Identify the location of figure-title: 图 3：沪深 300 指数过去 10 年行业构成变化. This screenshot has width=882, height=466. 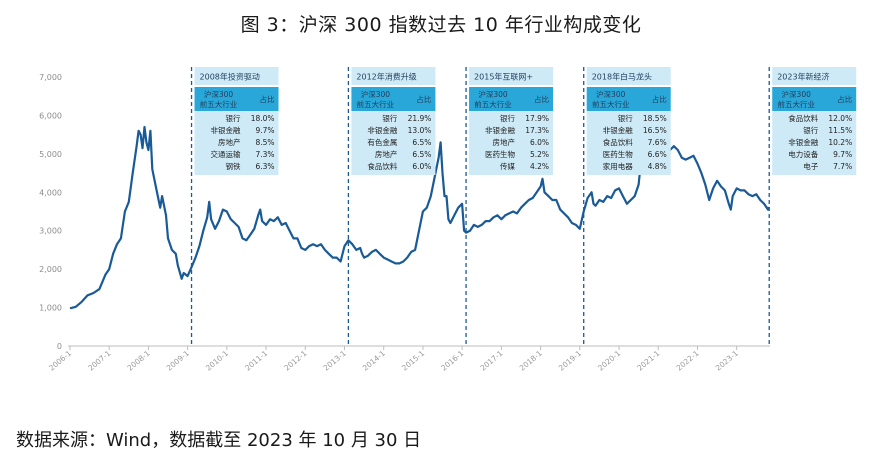
(441, 25).